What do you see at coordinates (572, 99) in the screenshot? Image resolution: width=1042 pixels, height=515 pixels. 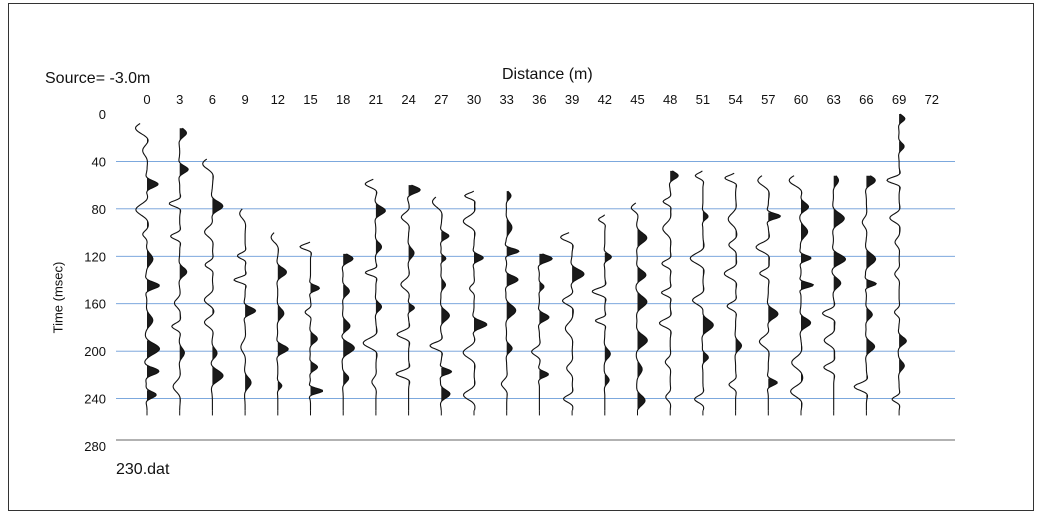 I see `x-tick-label-39: 39` at bounding box center [572, 99].